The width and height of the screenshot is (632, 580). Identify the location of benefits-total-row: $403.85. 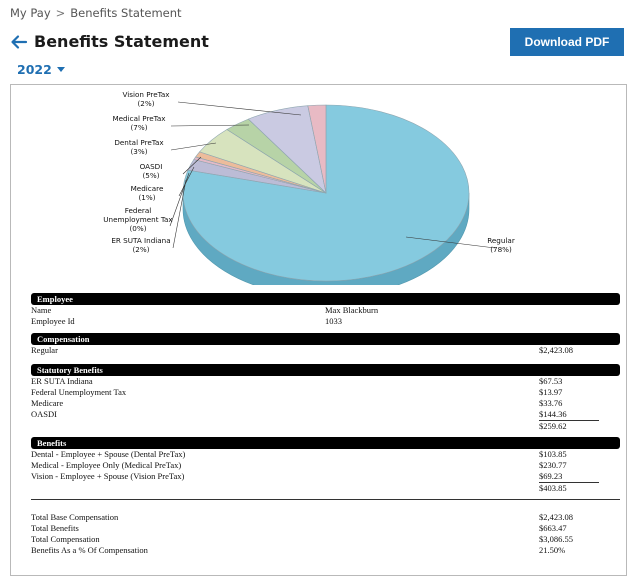
(325, 487).